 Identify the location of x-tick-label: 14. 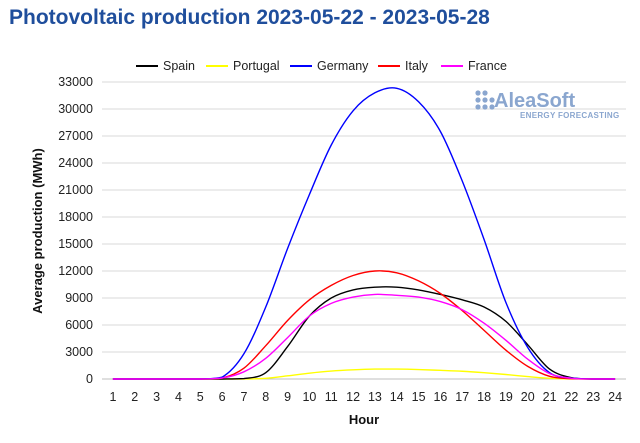
(397, 397).